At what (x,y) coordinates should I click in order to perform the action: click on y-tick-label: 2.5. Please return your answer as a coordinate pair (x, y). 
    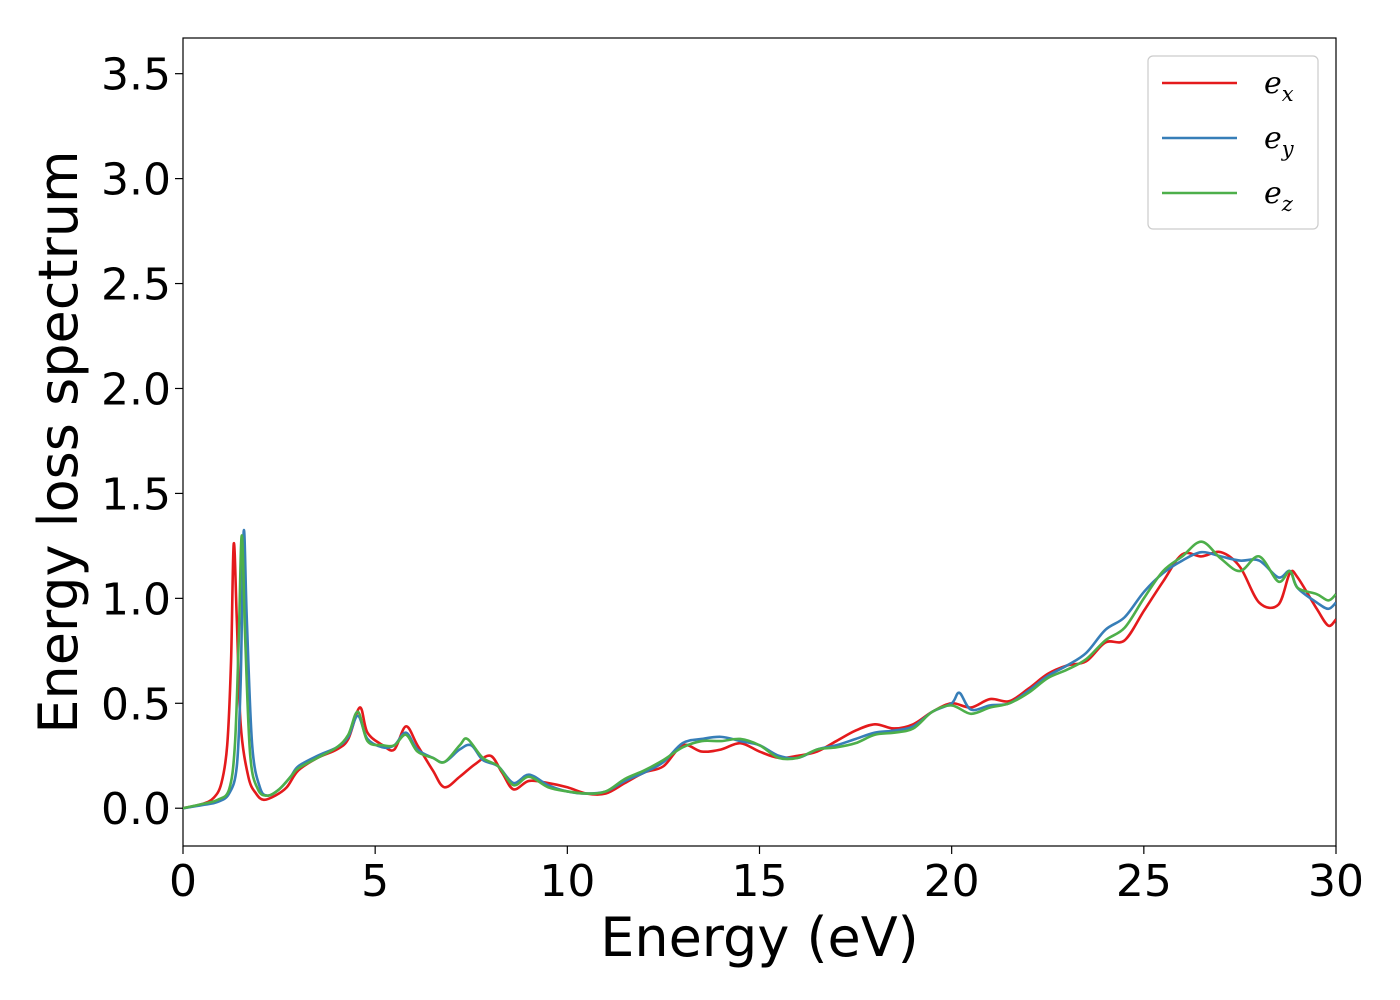
    Looking at the image, I should click on (136, 285).